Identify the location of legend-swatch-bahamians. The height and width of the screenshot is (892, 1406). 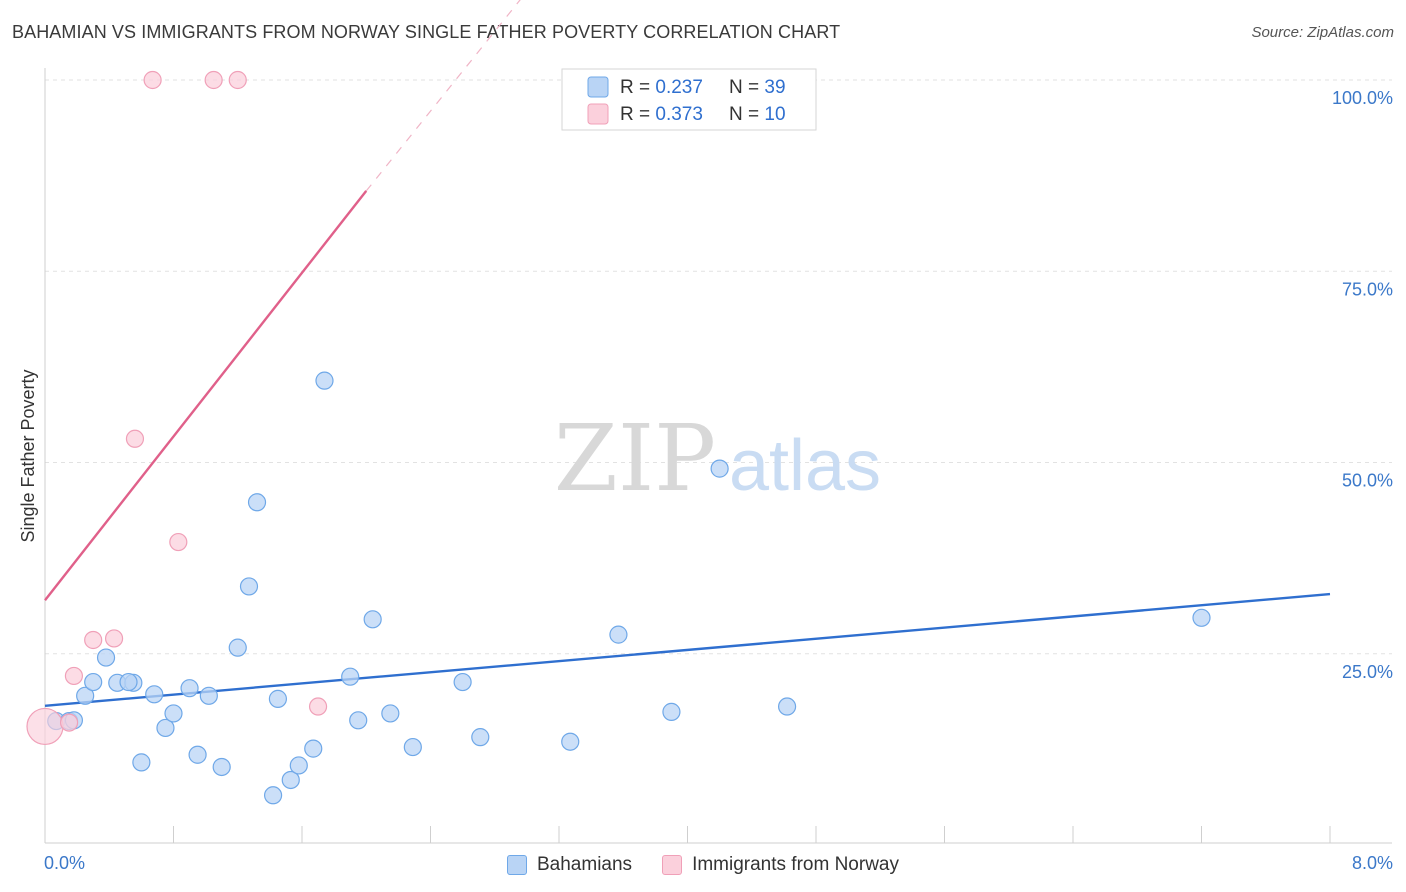
(598, 87).